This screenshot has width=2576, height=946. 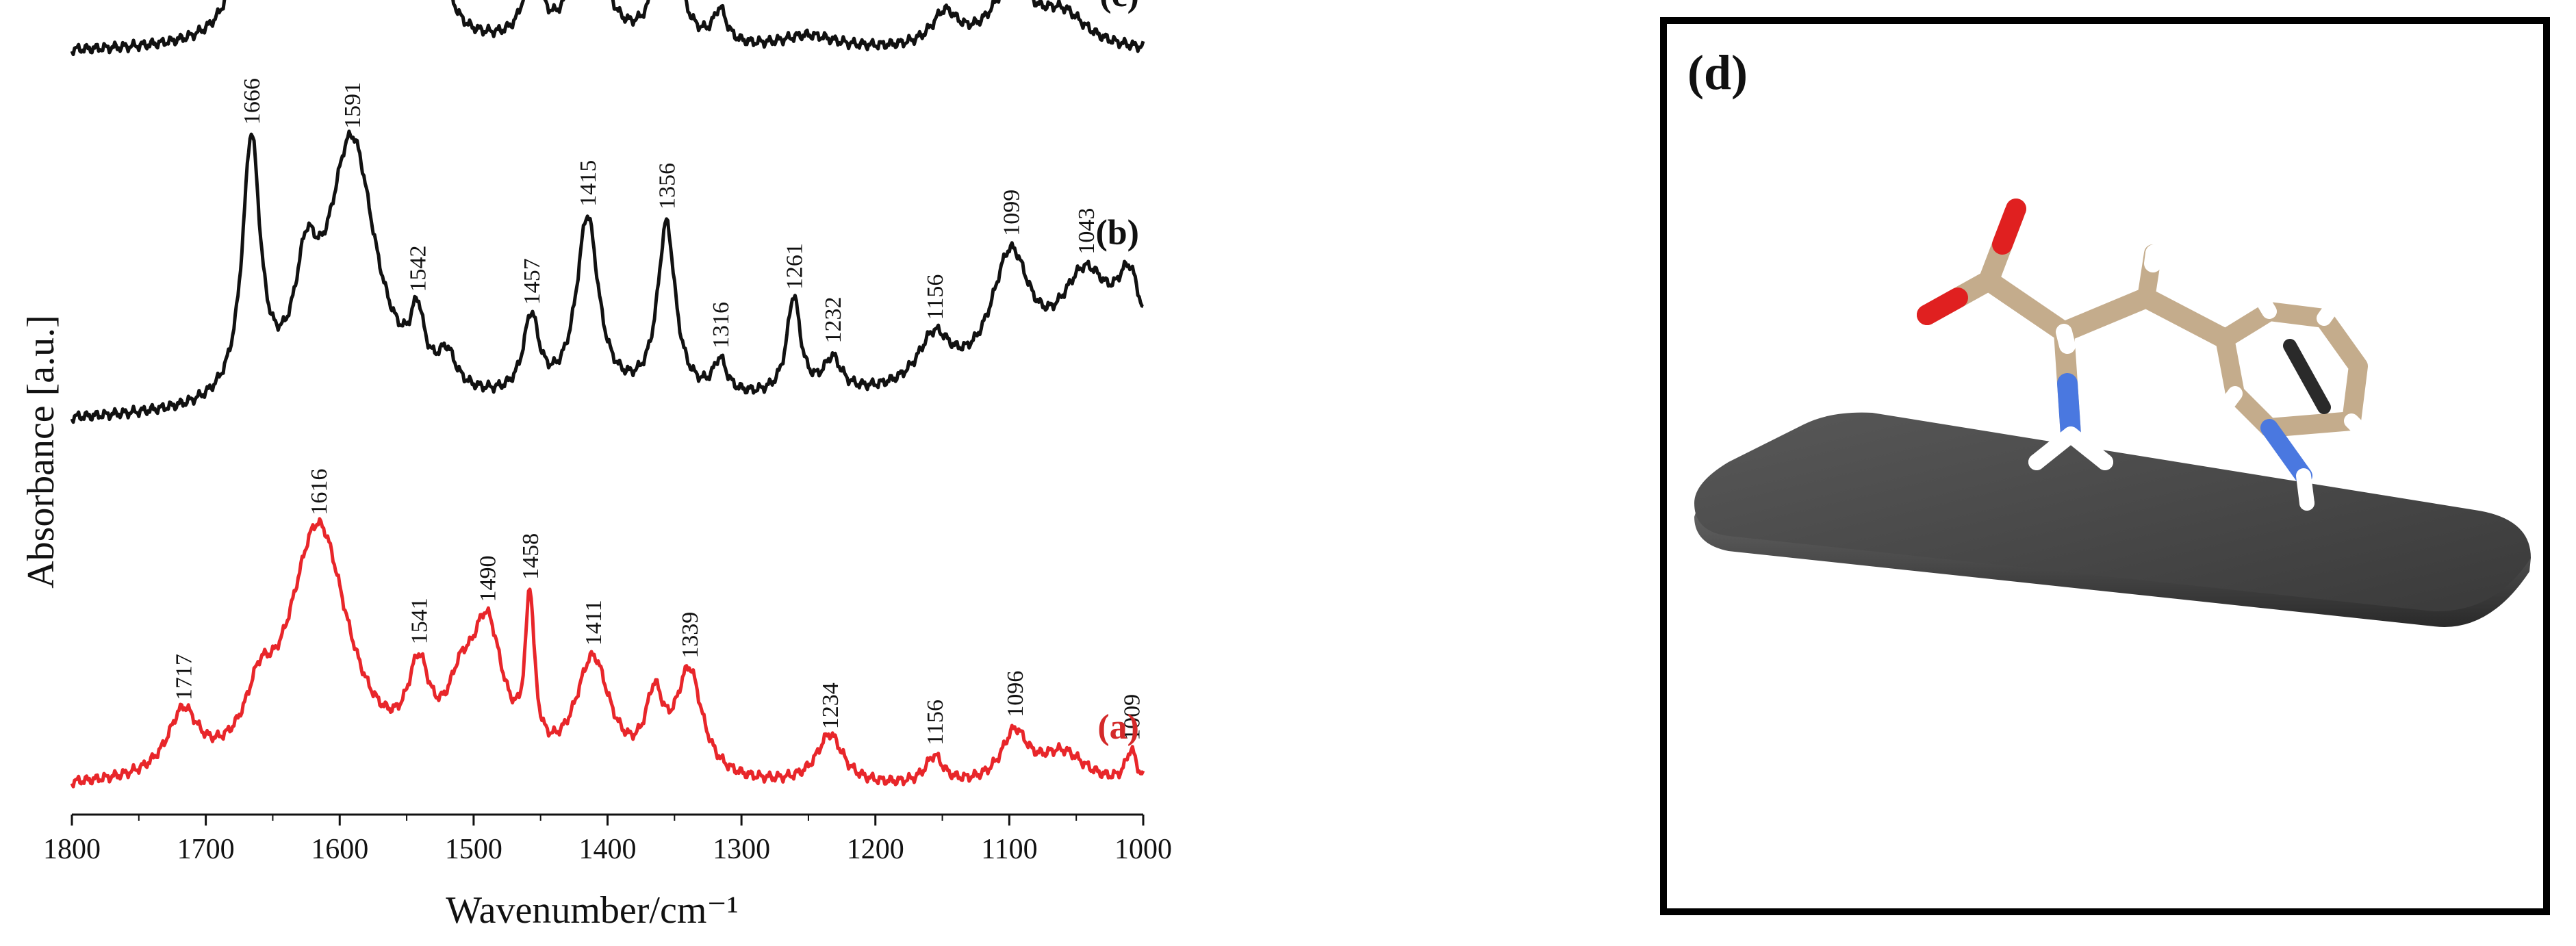 What do you see at coordinates (594, 622) in the screenshot?
I see `peak-label: 1411` at bounding box center [594, 622].